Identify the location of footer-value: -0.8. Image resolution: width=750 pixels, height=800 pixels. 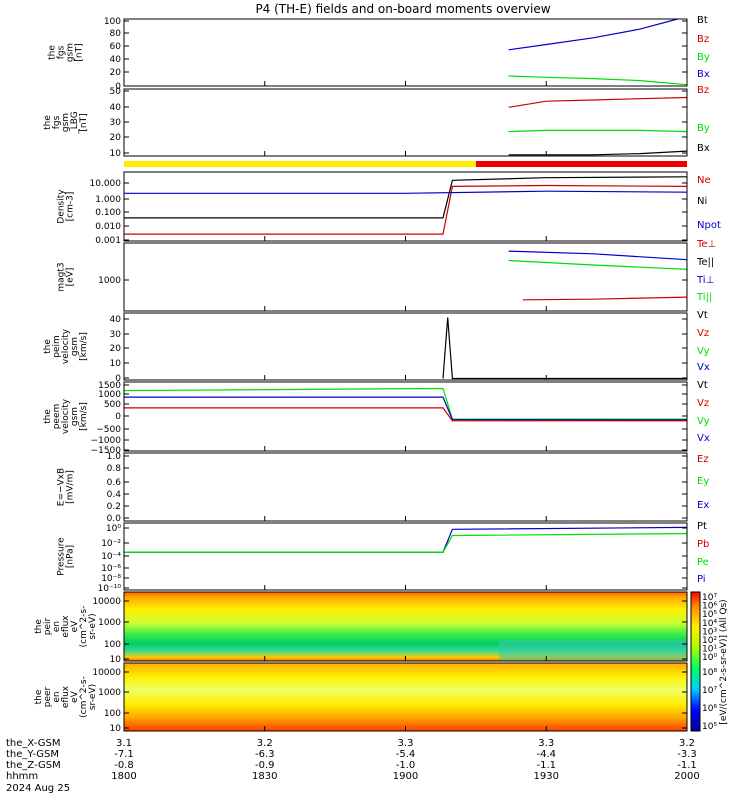
(124, 765).